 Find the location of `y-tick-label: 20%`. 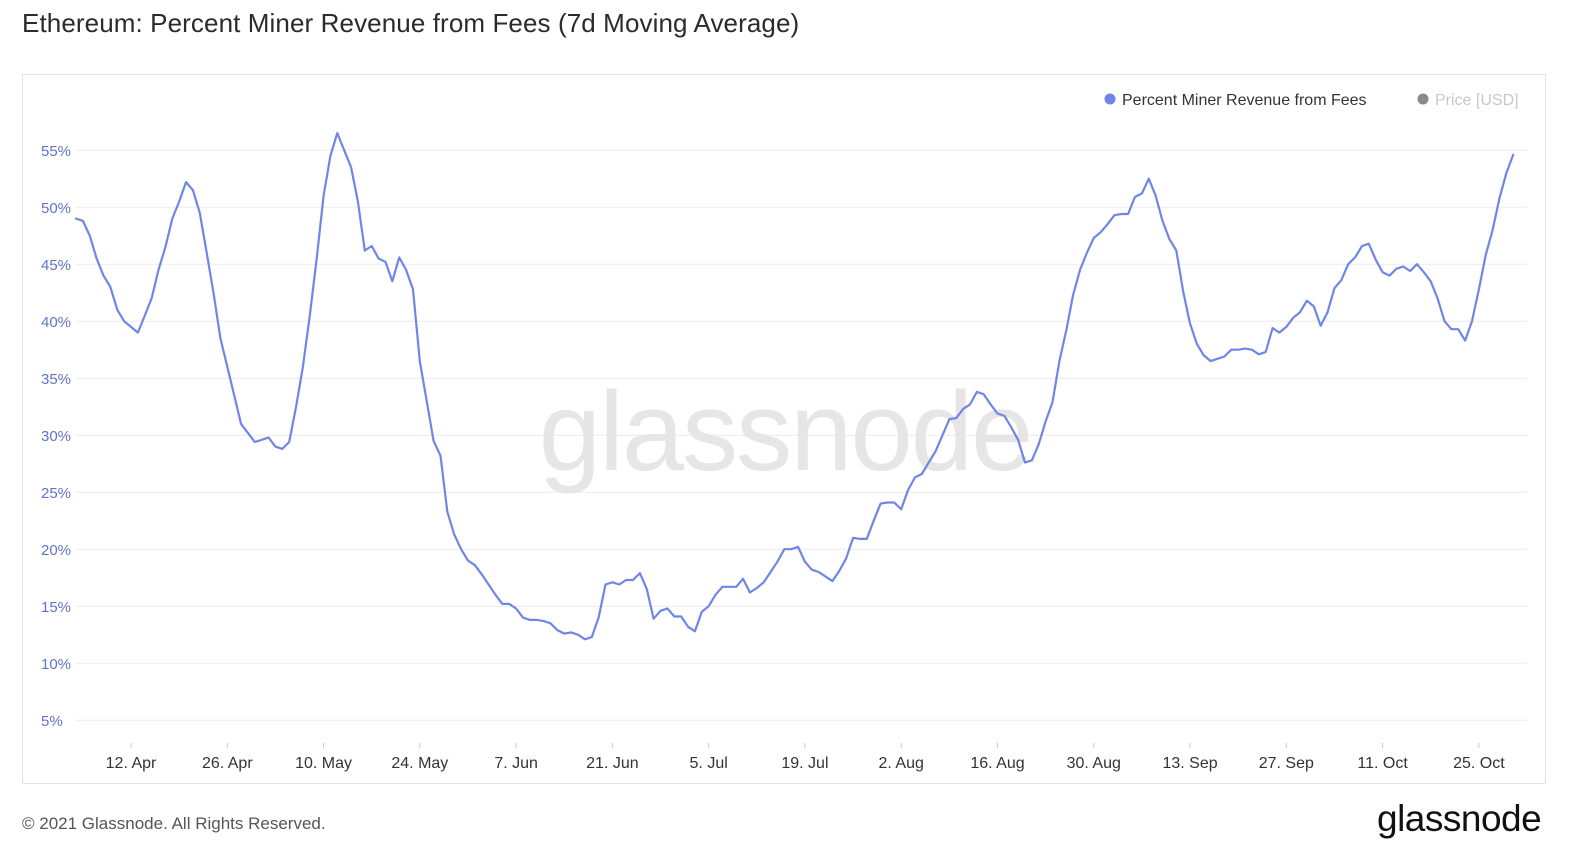

y-tick-label: 20% is located at coordinates (56, 550).